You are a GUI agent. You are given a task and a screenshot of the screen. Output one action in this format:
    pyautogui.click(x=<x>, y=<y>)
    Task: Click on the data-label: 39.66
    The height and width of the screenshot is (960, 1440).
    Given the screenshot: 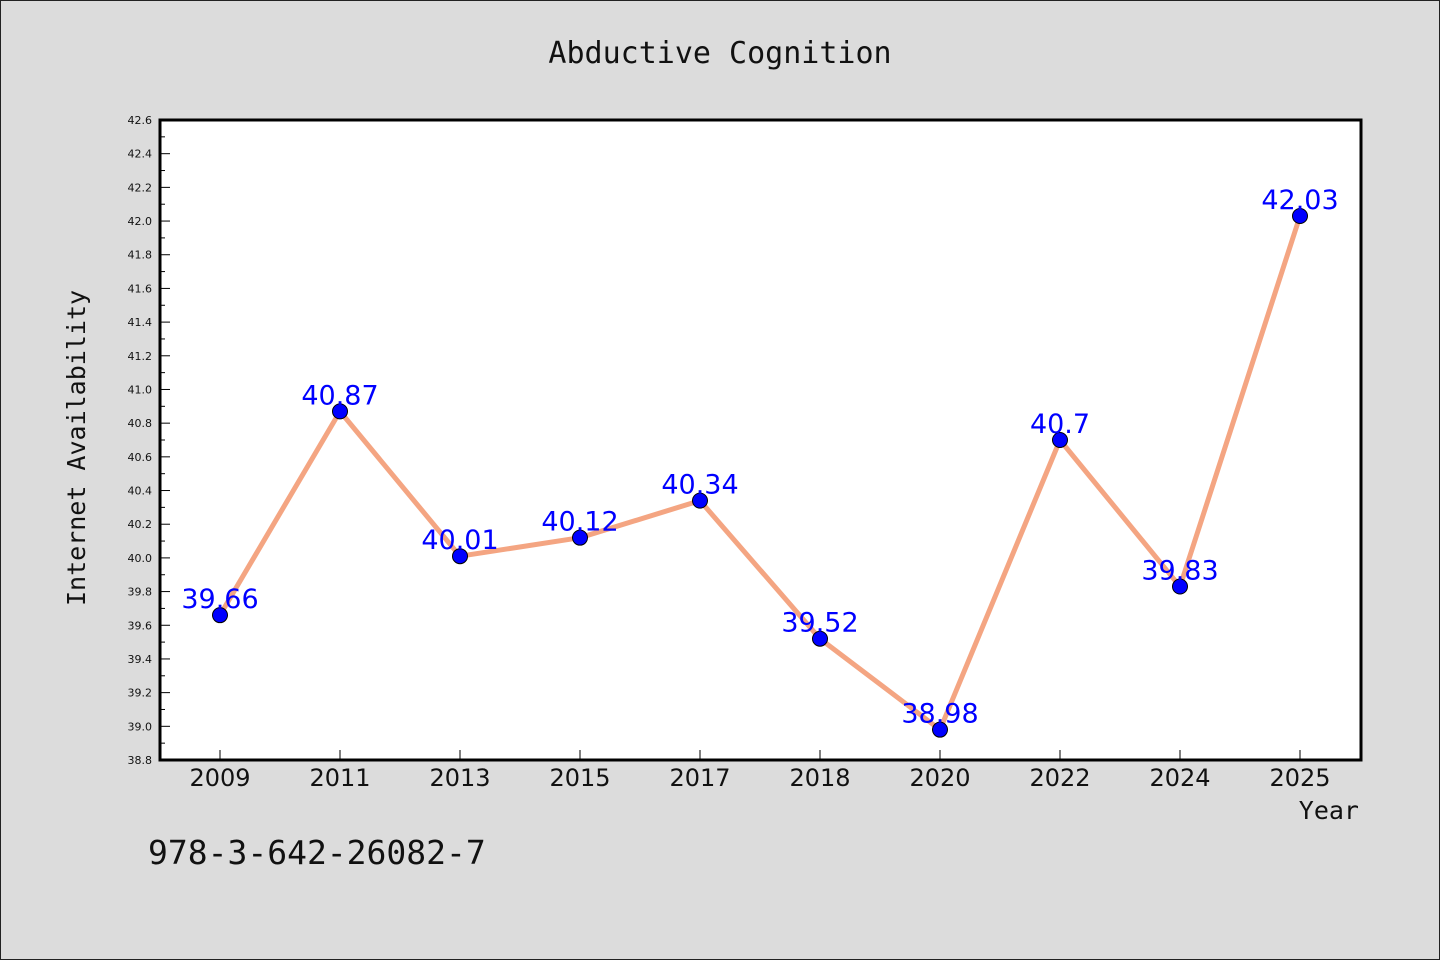 What is the action you would take?
    pyautogui.click(x=219, y=599)
    